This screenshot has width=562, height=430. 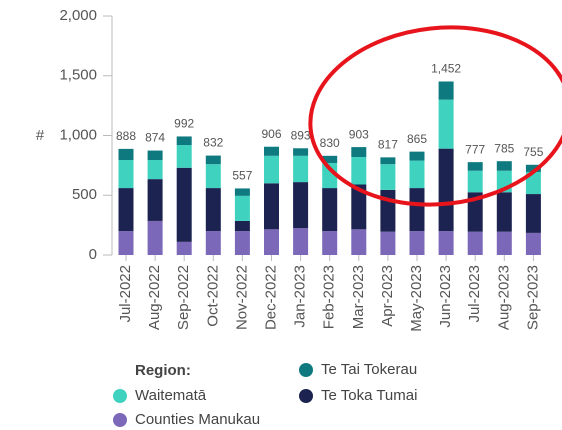 I want to click on y-tick-label: 500, so click(x=84, y=194).